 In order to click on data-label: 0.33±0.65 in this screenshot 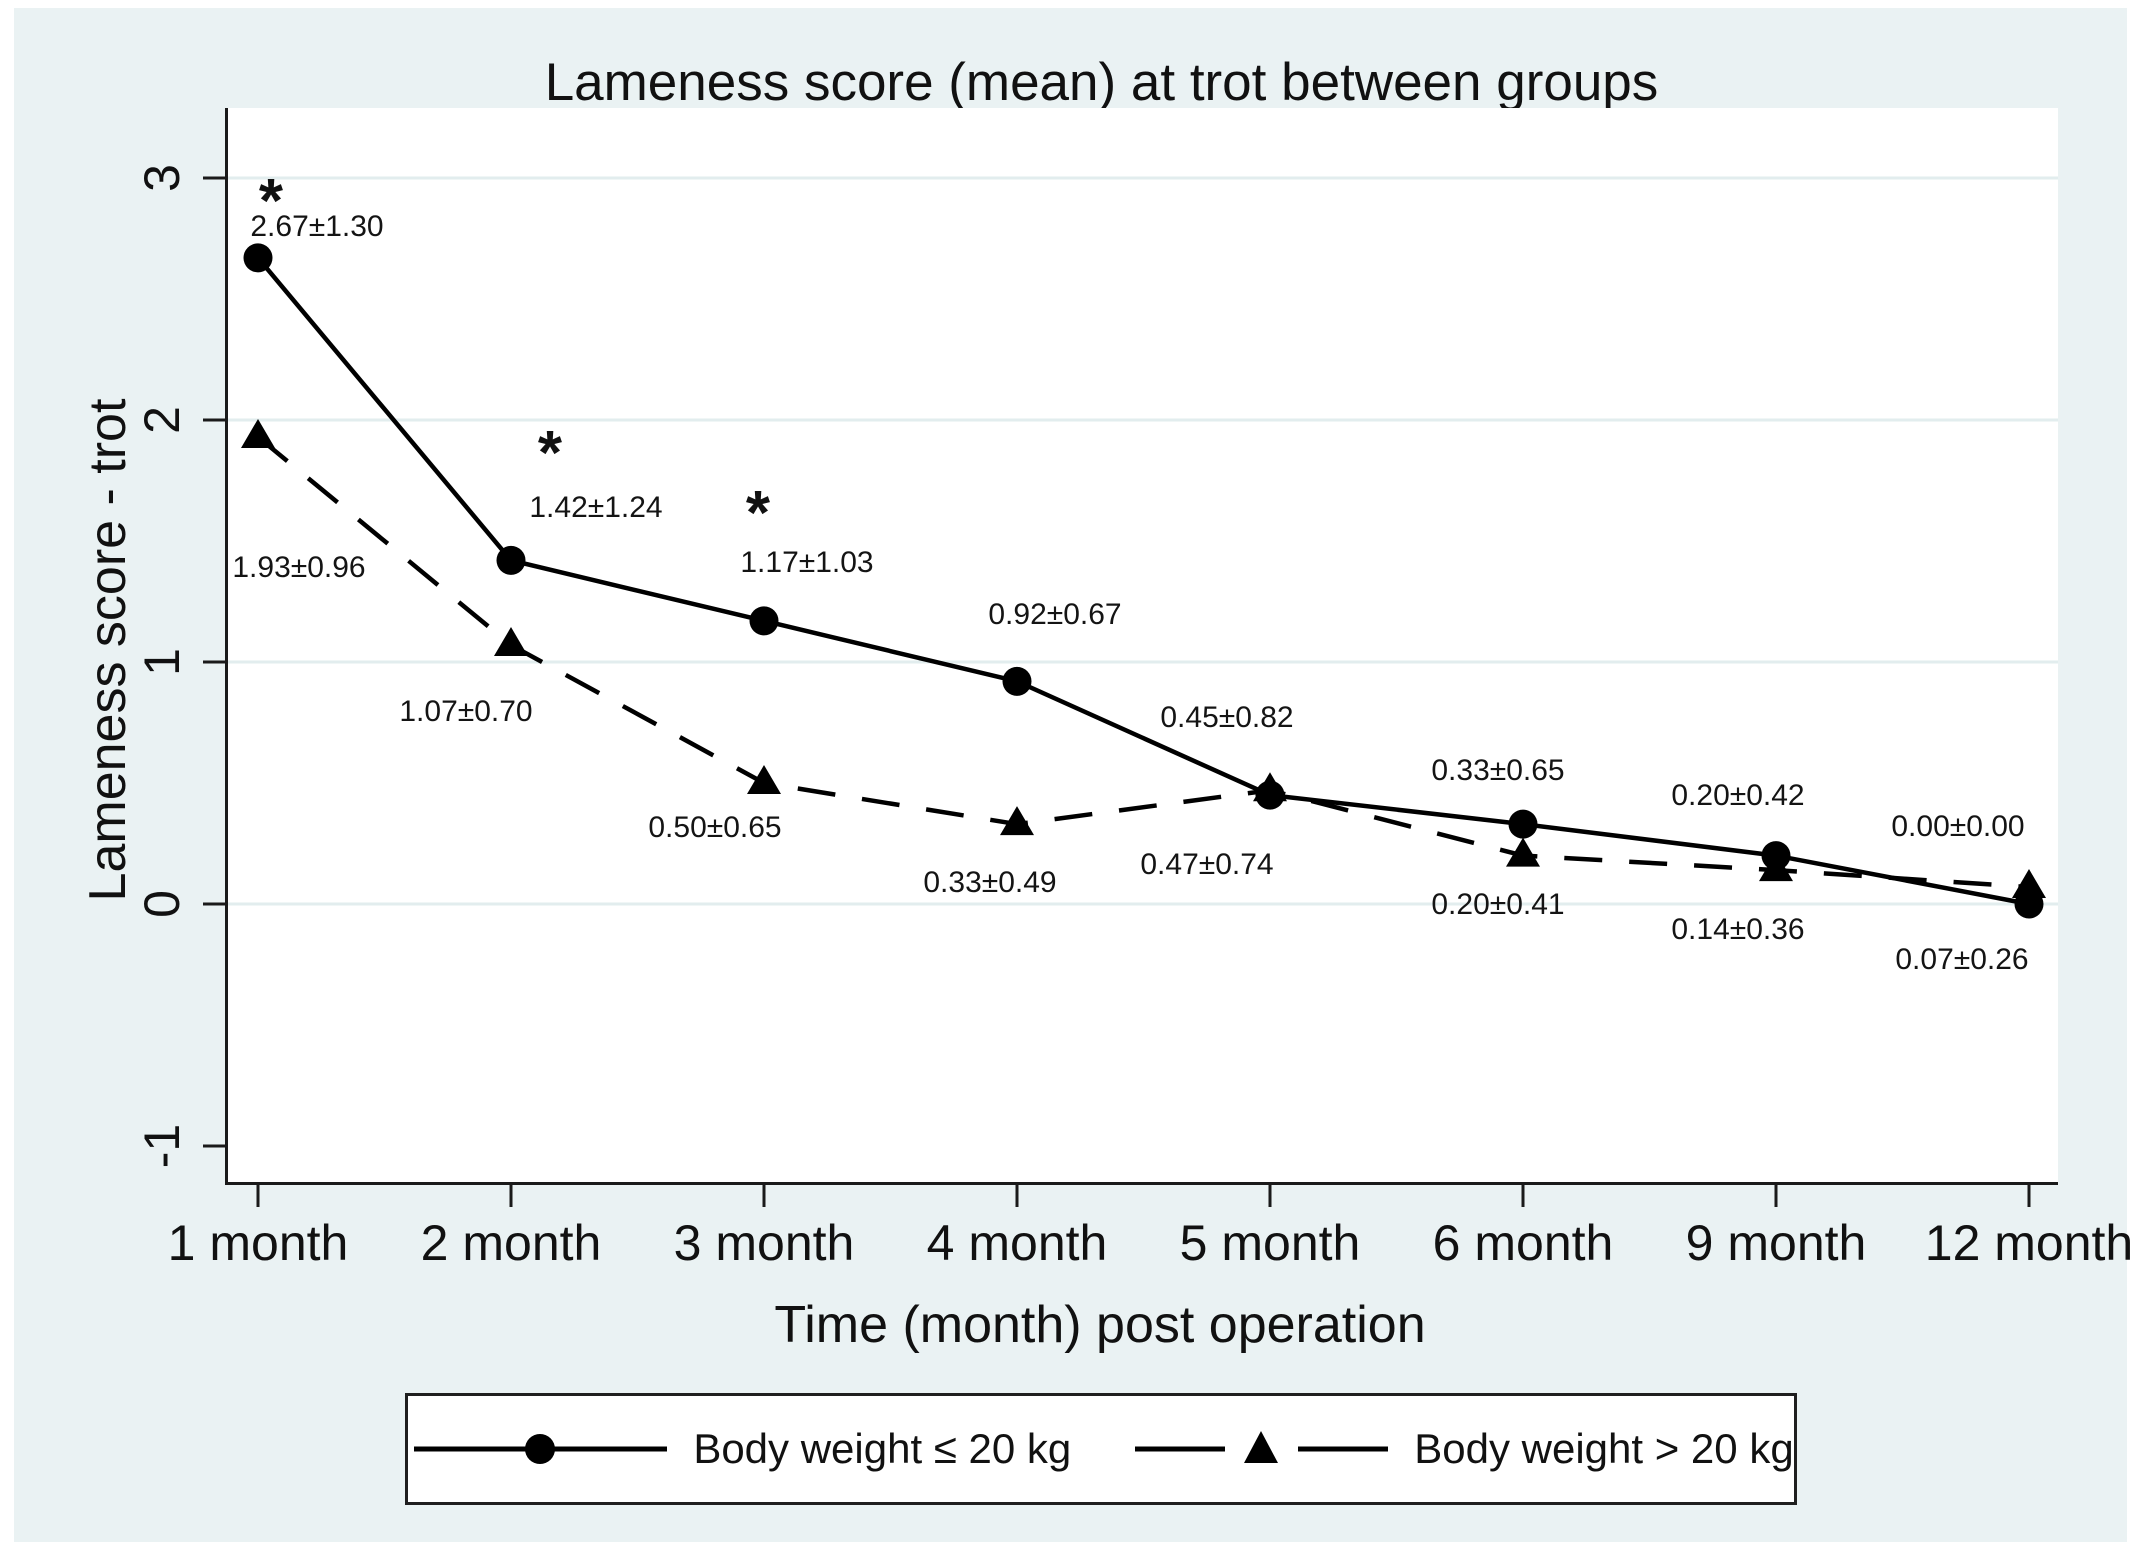, I will do `click(1498, 771)`.